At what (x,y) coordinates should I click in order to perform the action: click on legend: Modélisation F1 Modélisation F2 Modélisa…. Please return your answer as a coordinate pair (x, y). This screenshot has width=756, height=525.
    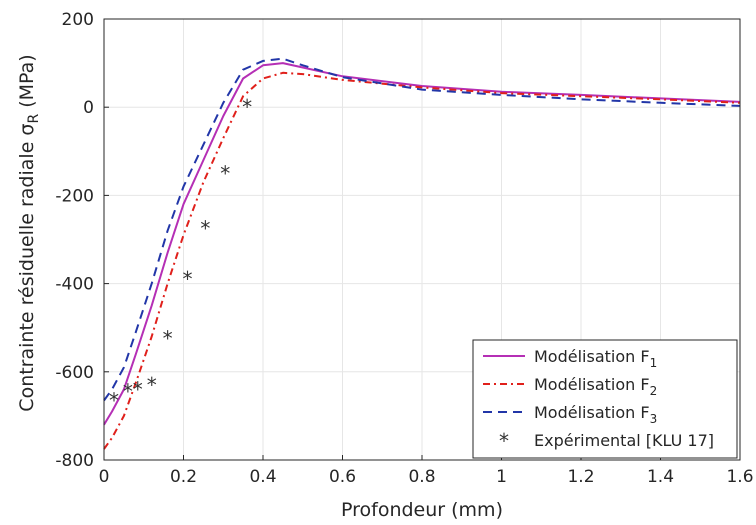
    Looking at the image, I should click on (605, 399).